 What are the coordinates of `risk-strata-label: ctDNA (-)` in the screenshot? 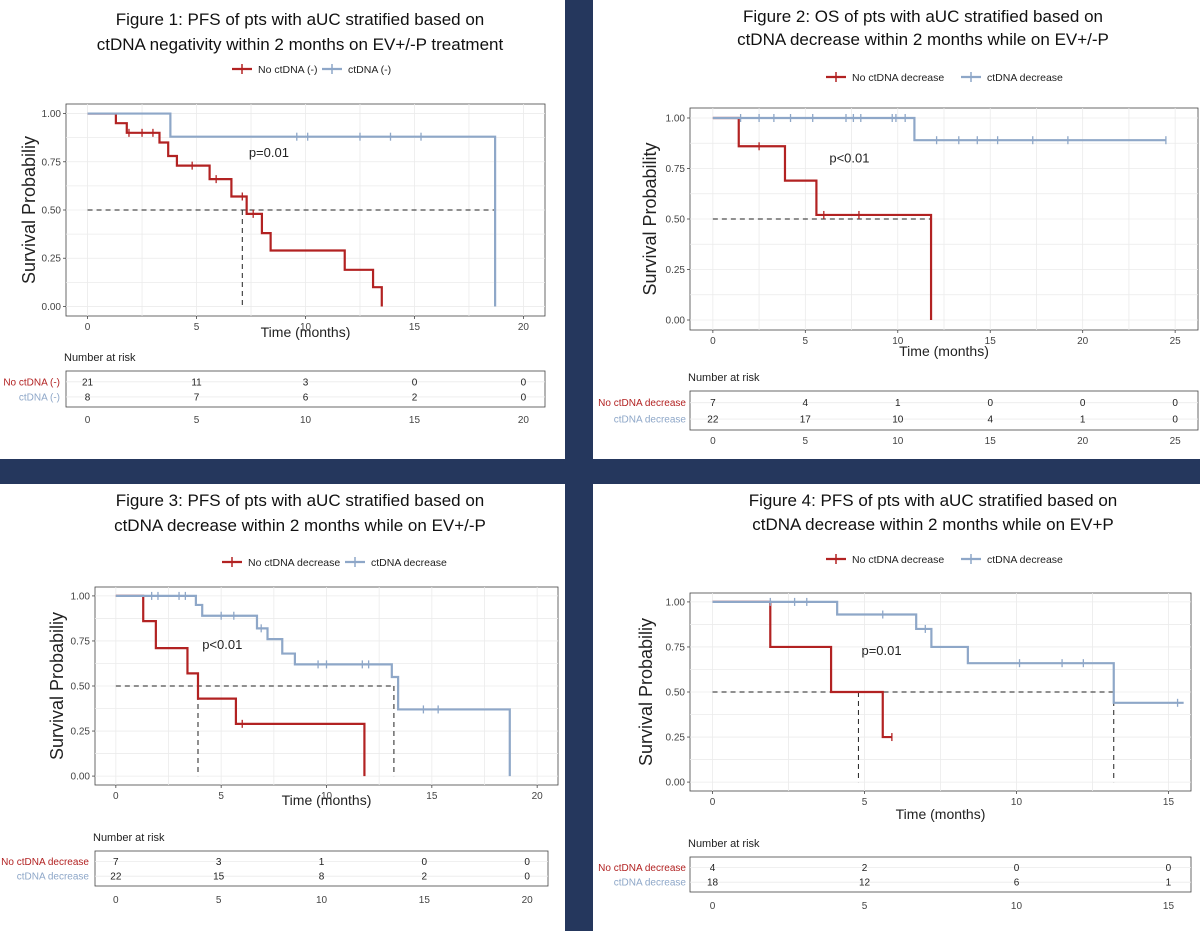 It's located at (39, 397).